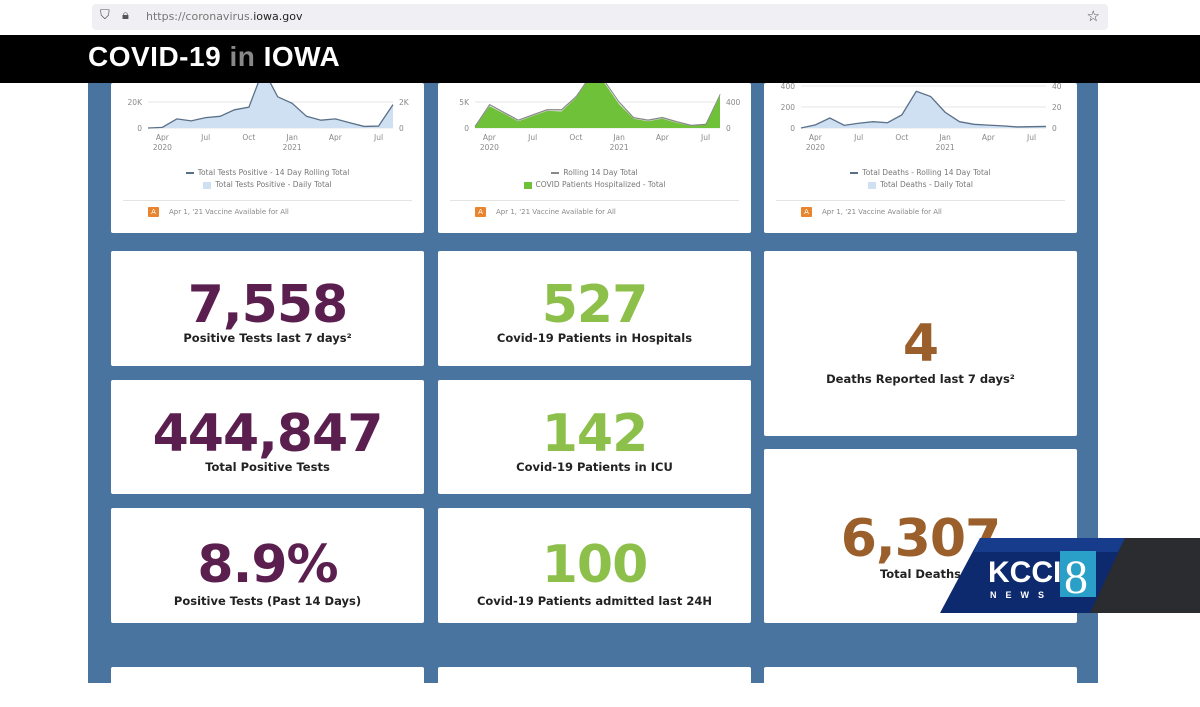 This screenshot has width=1200, height=707. I want to click on svg-text: 8, so click(1076, 577).